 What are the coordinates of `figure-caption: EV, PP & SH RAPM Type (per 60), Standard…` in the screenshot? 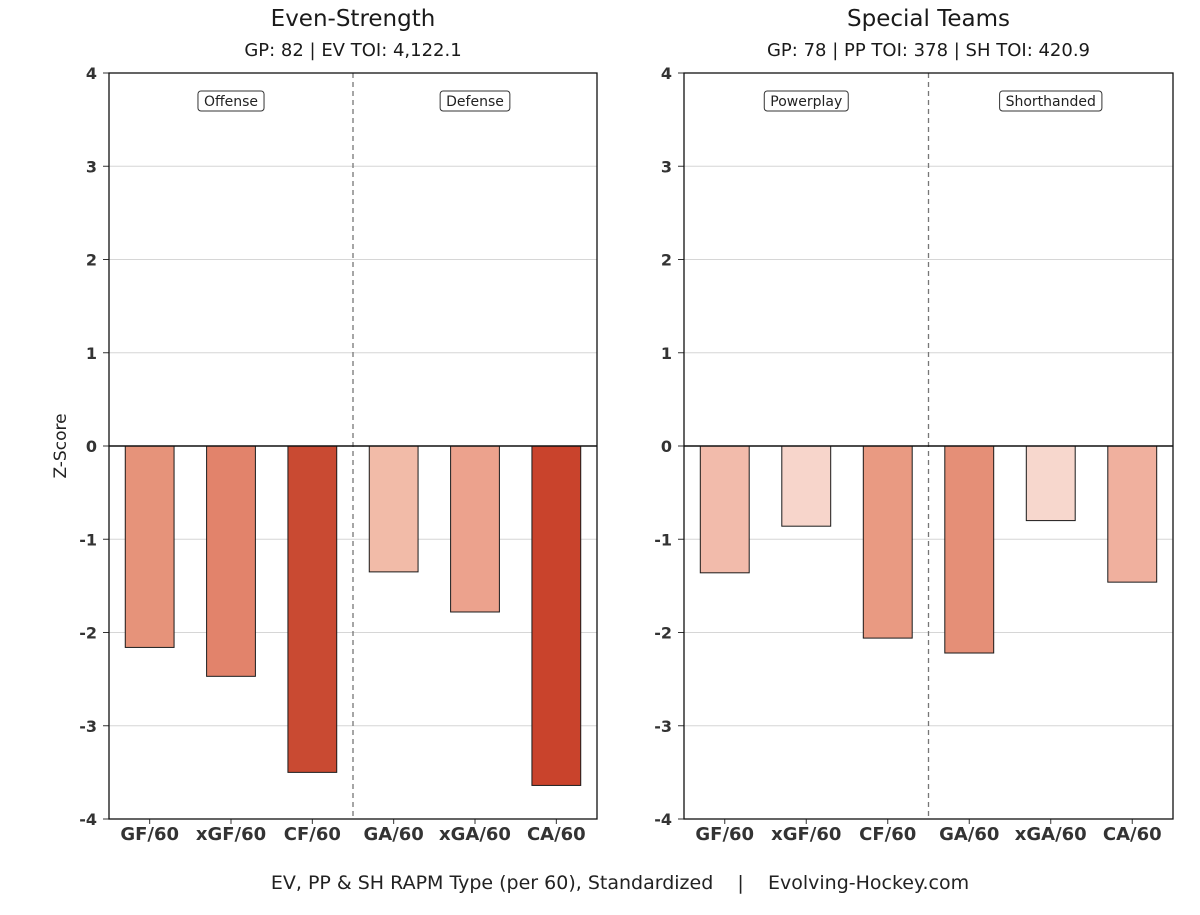 It's located at (620, 883).